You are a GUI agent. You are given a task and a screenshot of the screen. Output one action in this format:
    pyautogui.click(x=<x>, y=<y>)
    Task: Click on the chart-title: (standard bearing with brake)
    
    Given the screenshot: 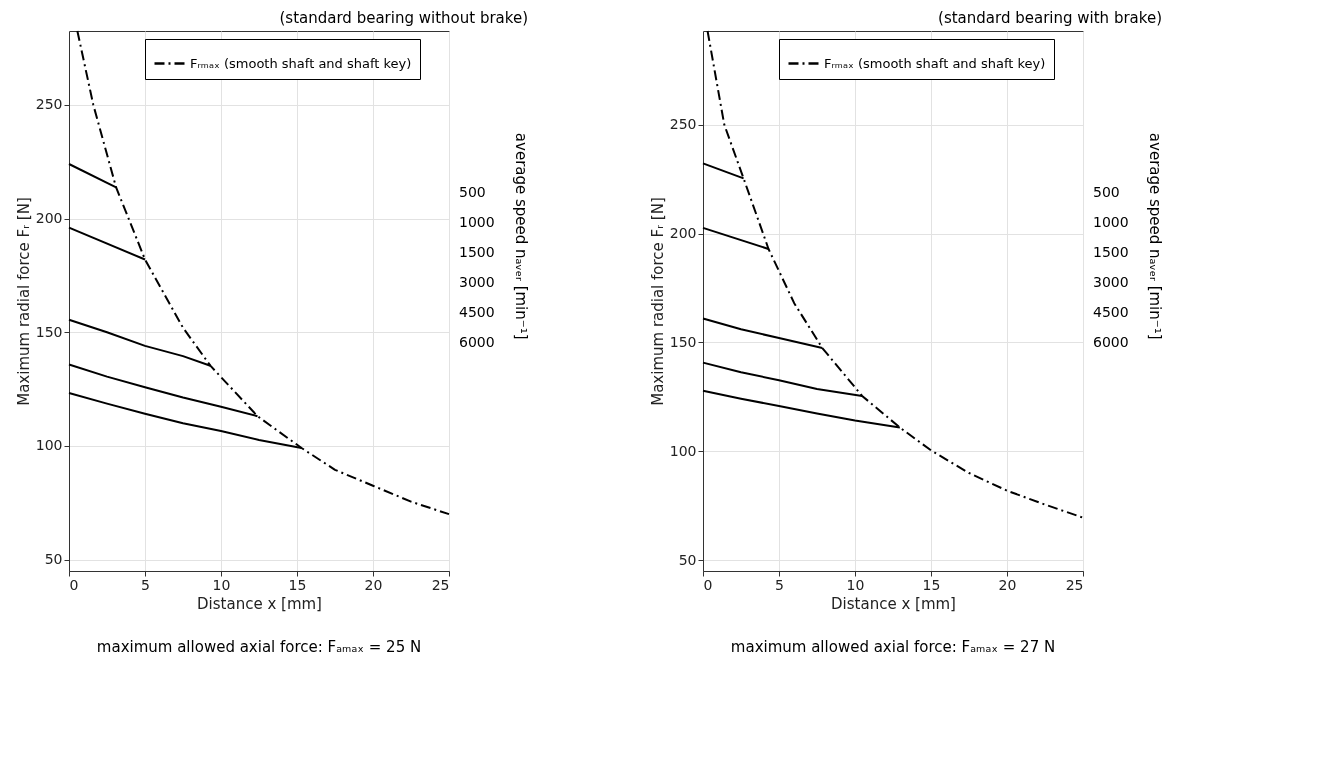 What is the action you would take?
    pyautogui.click(x=1050, y=18)
    